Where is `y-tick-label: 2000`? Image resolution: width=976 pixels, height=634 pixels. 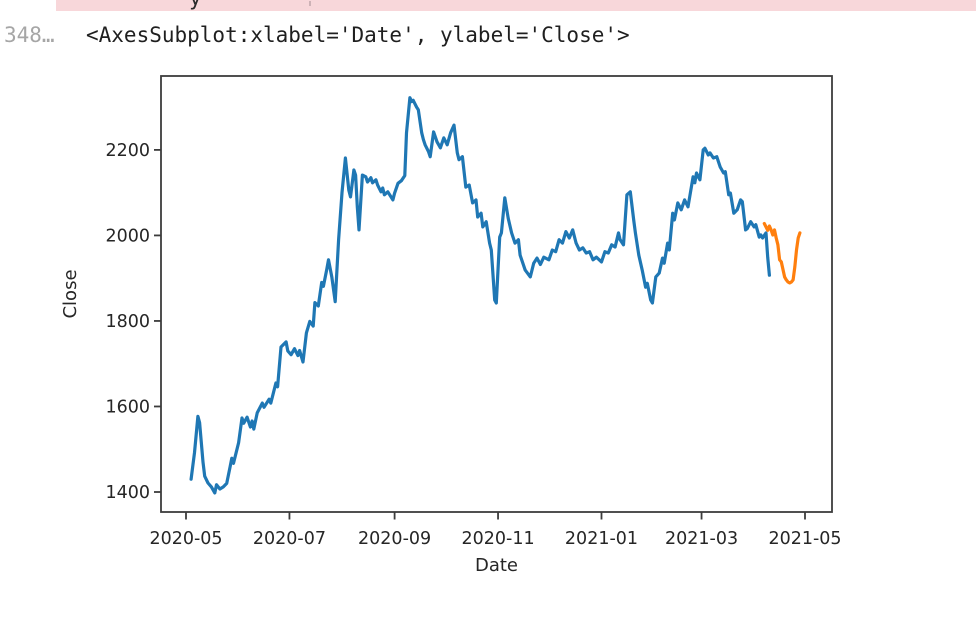 y-tick-label: 2000 is located at coordinates (127, 236).